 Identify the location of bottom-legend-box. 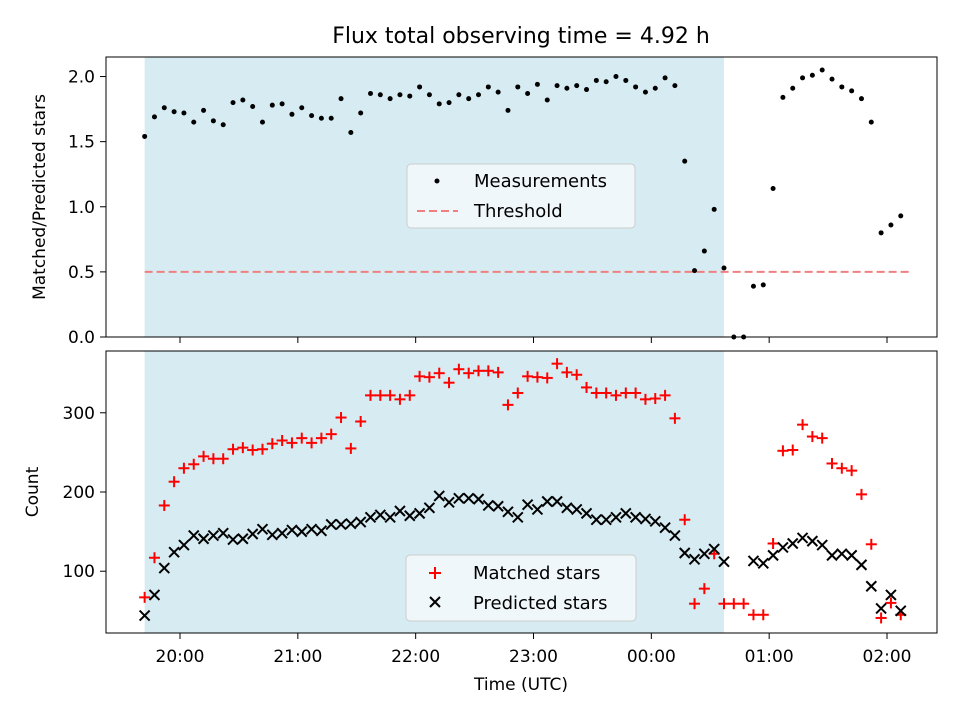
(521, 588).